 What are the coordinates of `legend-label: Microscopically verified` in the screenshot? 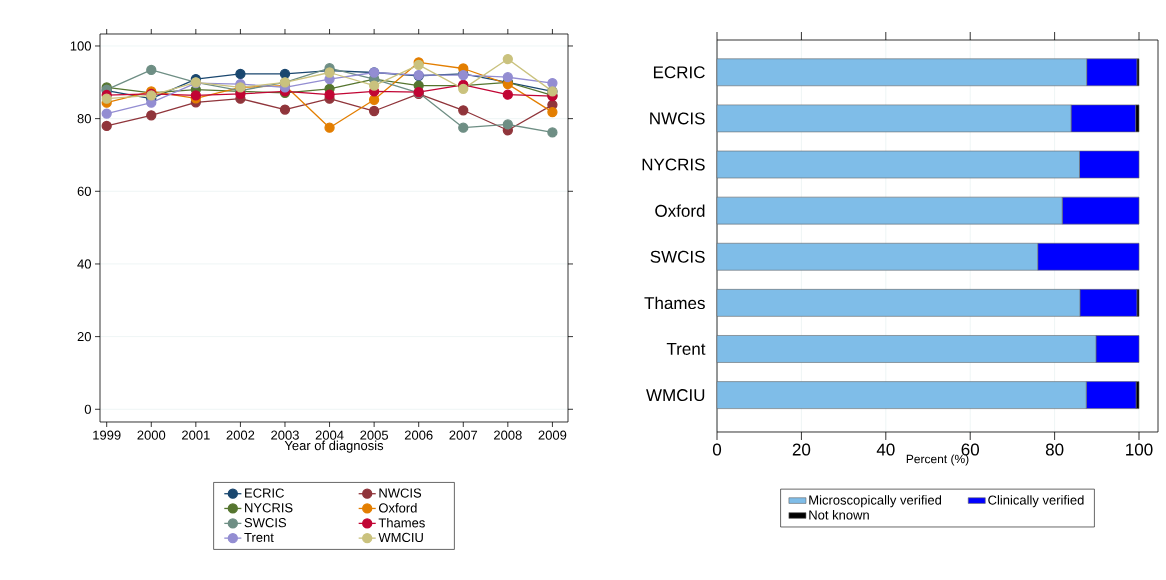 It's located at (875, 501).